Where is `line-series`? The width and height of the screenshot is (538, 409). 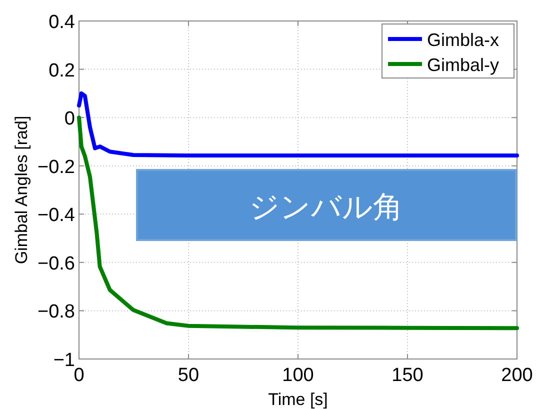 line-series is located at coordinates (298, 124).